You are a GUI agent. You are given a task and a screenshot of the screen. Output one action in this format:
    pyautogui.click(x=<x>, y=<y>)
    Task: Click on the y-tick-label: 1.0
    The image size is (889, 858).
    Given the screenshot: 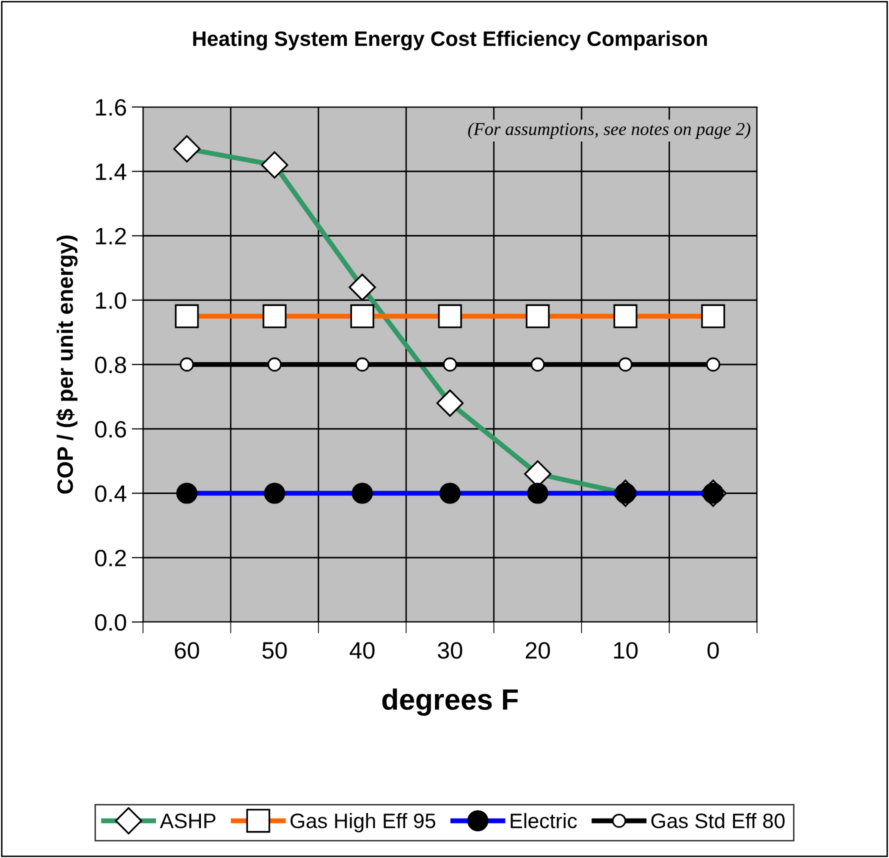 What is the action you would take?
    pyautogui.click(x=111, y=300)
    